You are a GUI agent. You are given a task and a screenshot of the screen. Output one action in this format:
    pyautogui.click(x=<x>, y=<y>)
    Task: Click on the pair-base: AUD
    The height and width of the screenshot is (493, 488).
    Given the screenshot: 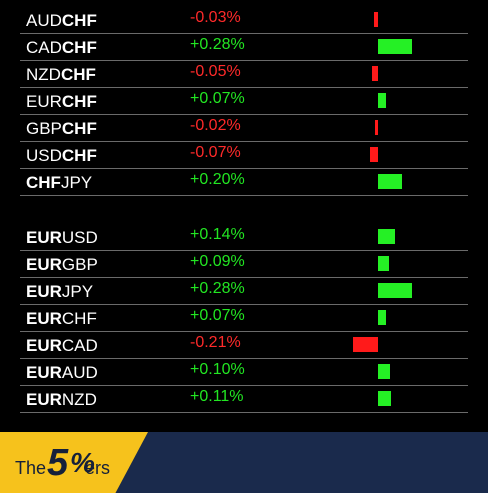 What is the action you would take?
    pyautogui.click(x=44, y=20)
    